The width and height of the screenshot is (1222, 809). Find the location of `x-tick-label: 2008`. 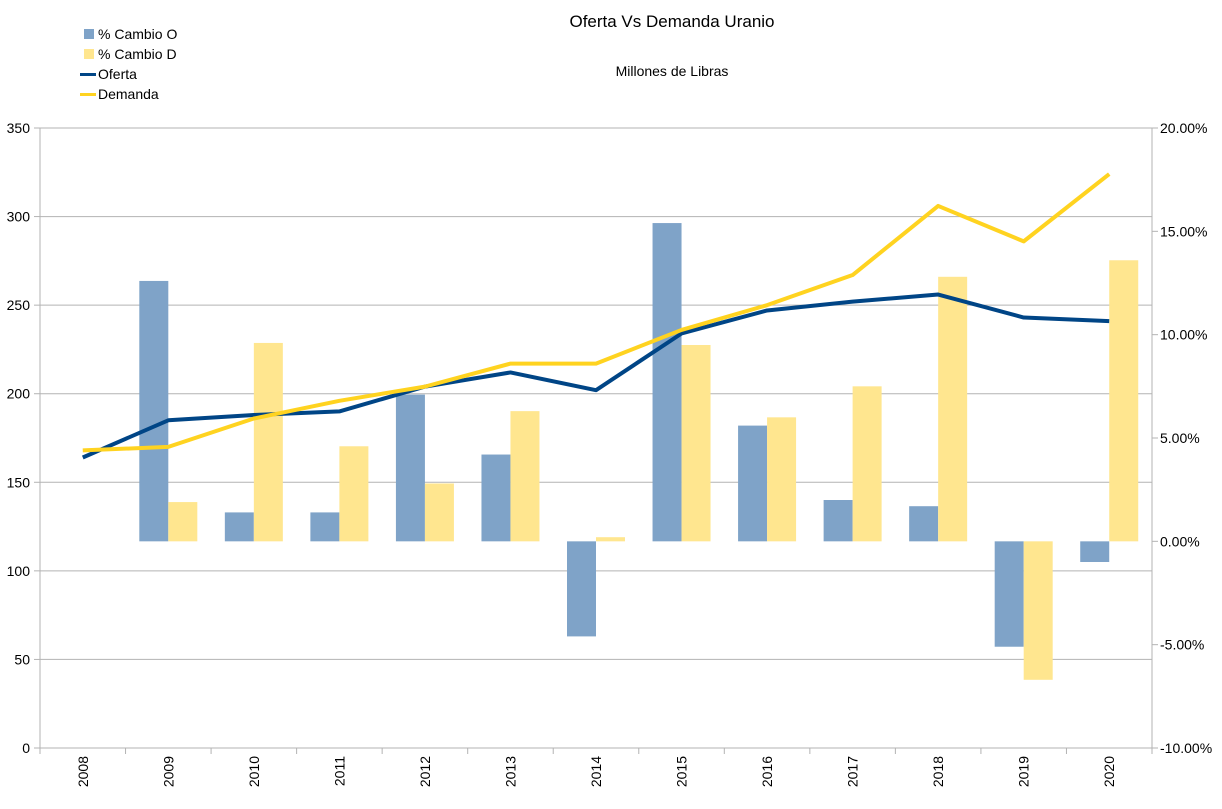

x-tick-label: 2008 is located at coordinates (83, 771).